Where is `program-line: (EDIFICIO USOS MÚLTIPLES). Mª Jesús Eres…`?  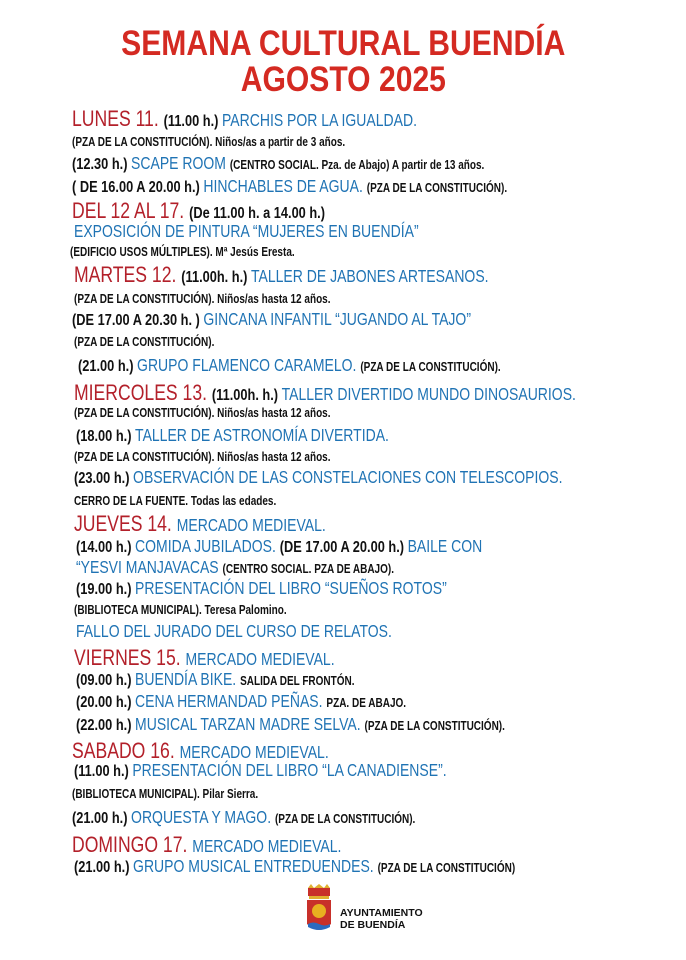 program-line: (EDIFICIO USOS MÚLTIPLES). Mª Jesús Eres… is located at coordinates (182, 252).